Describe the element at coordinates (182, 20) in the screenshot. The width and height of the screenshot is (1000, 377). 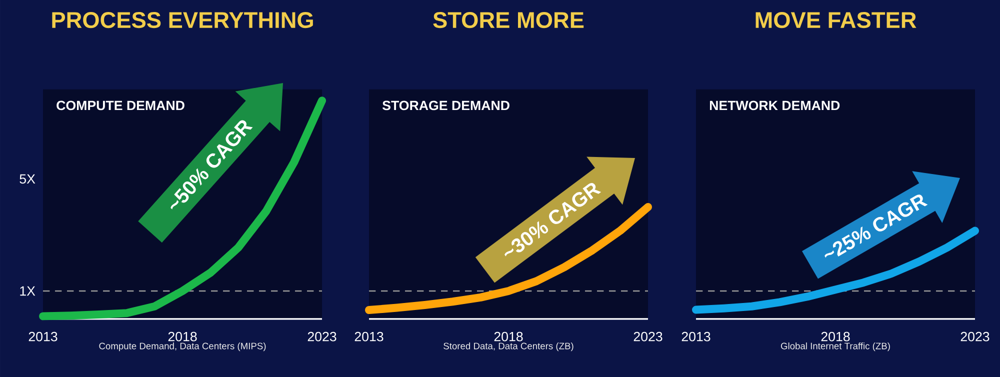
I see `chart-title: PROCESS EVERYTHING` at that location.